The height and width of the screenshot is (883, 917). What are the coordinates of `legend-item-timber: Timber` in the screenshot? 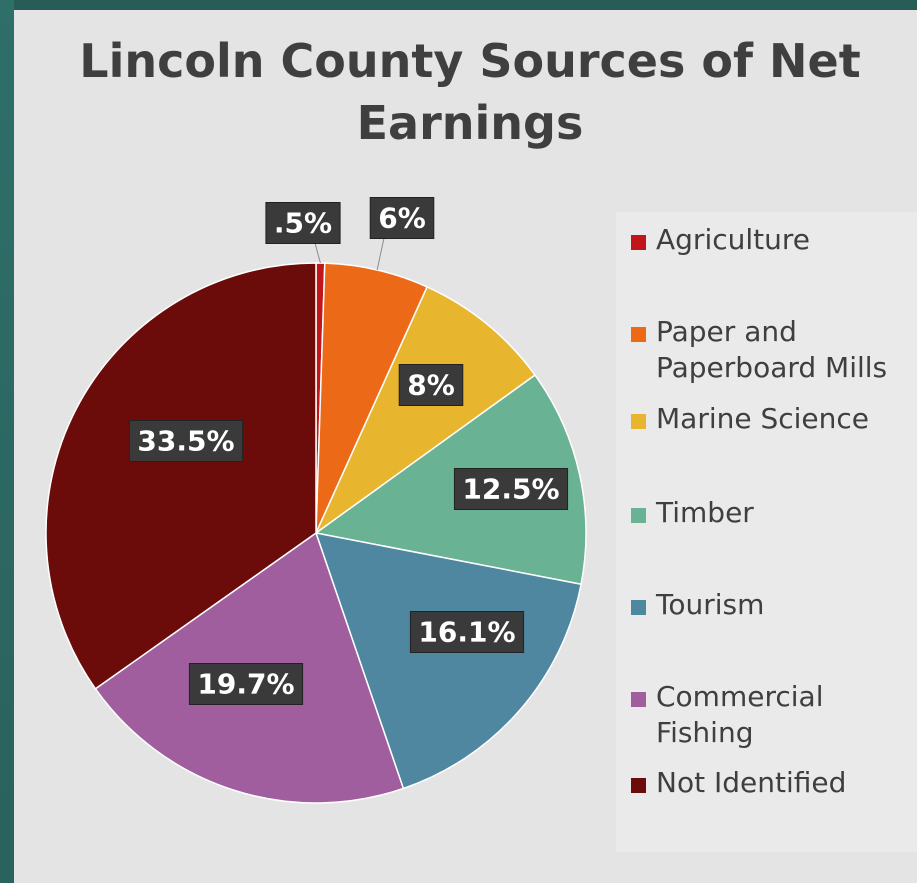 It's located at (774, 513).